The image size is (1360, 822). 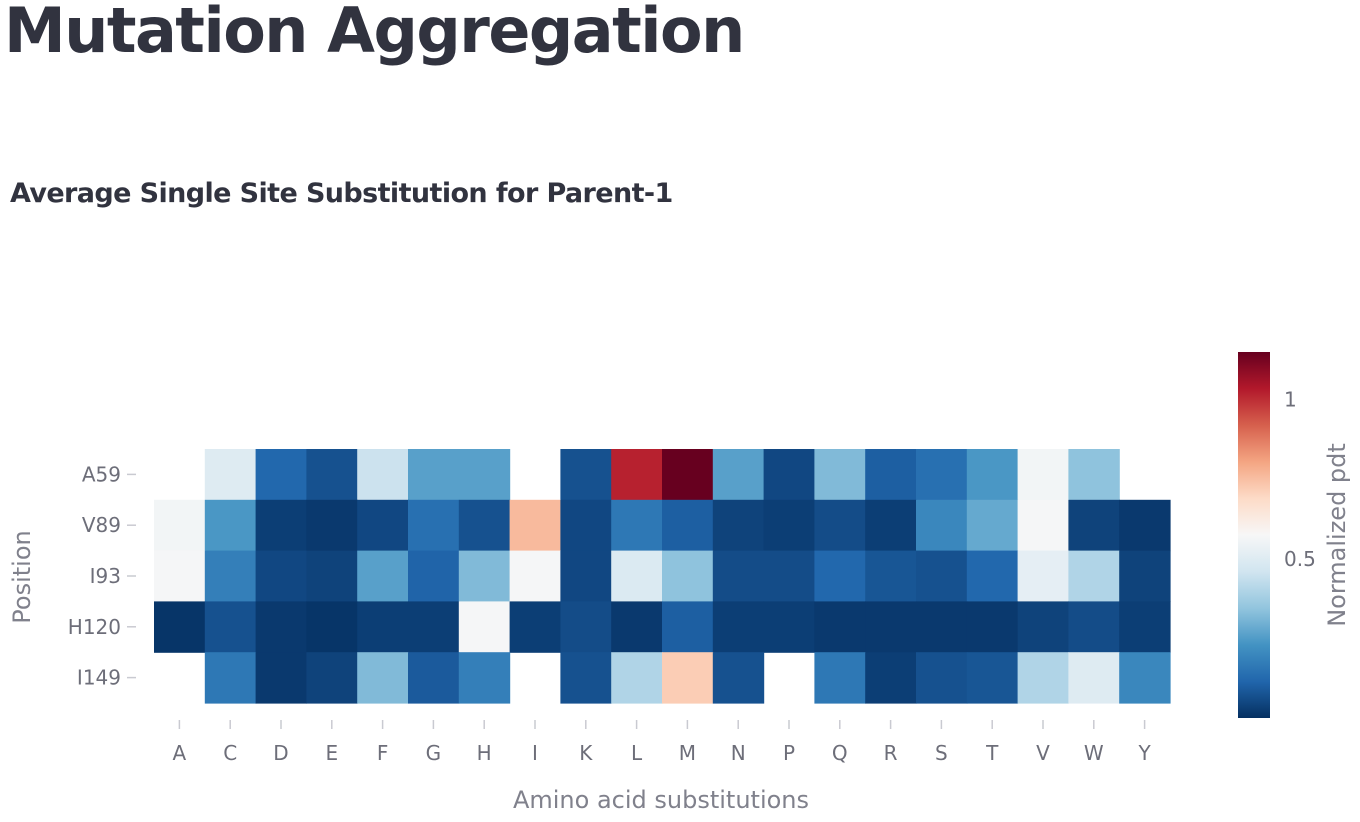 What do you see at coordinates (891, 576) in the screenshot?
I see `heatmap-cell-I93-R` at bounding box center [891, 576].